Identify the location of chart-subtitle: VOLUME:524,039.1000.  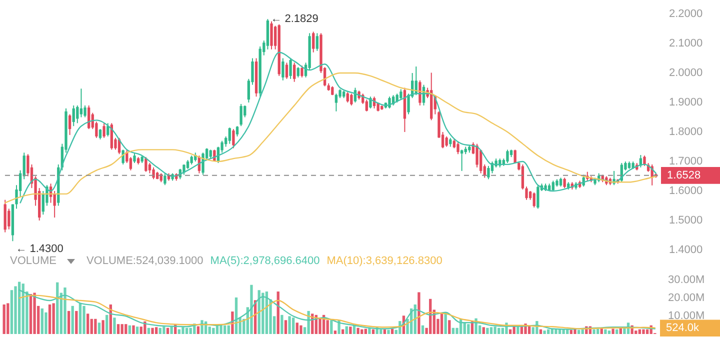
(145, 261).